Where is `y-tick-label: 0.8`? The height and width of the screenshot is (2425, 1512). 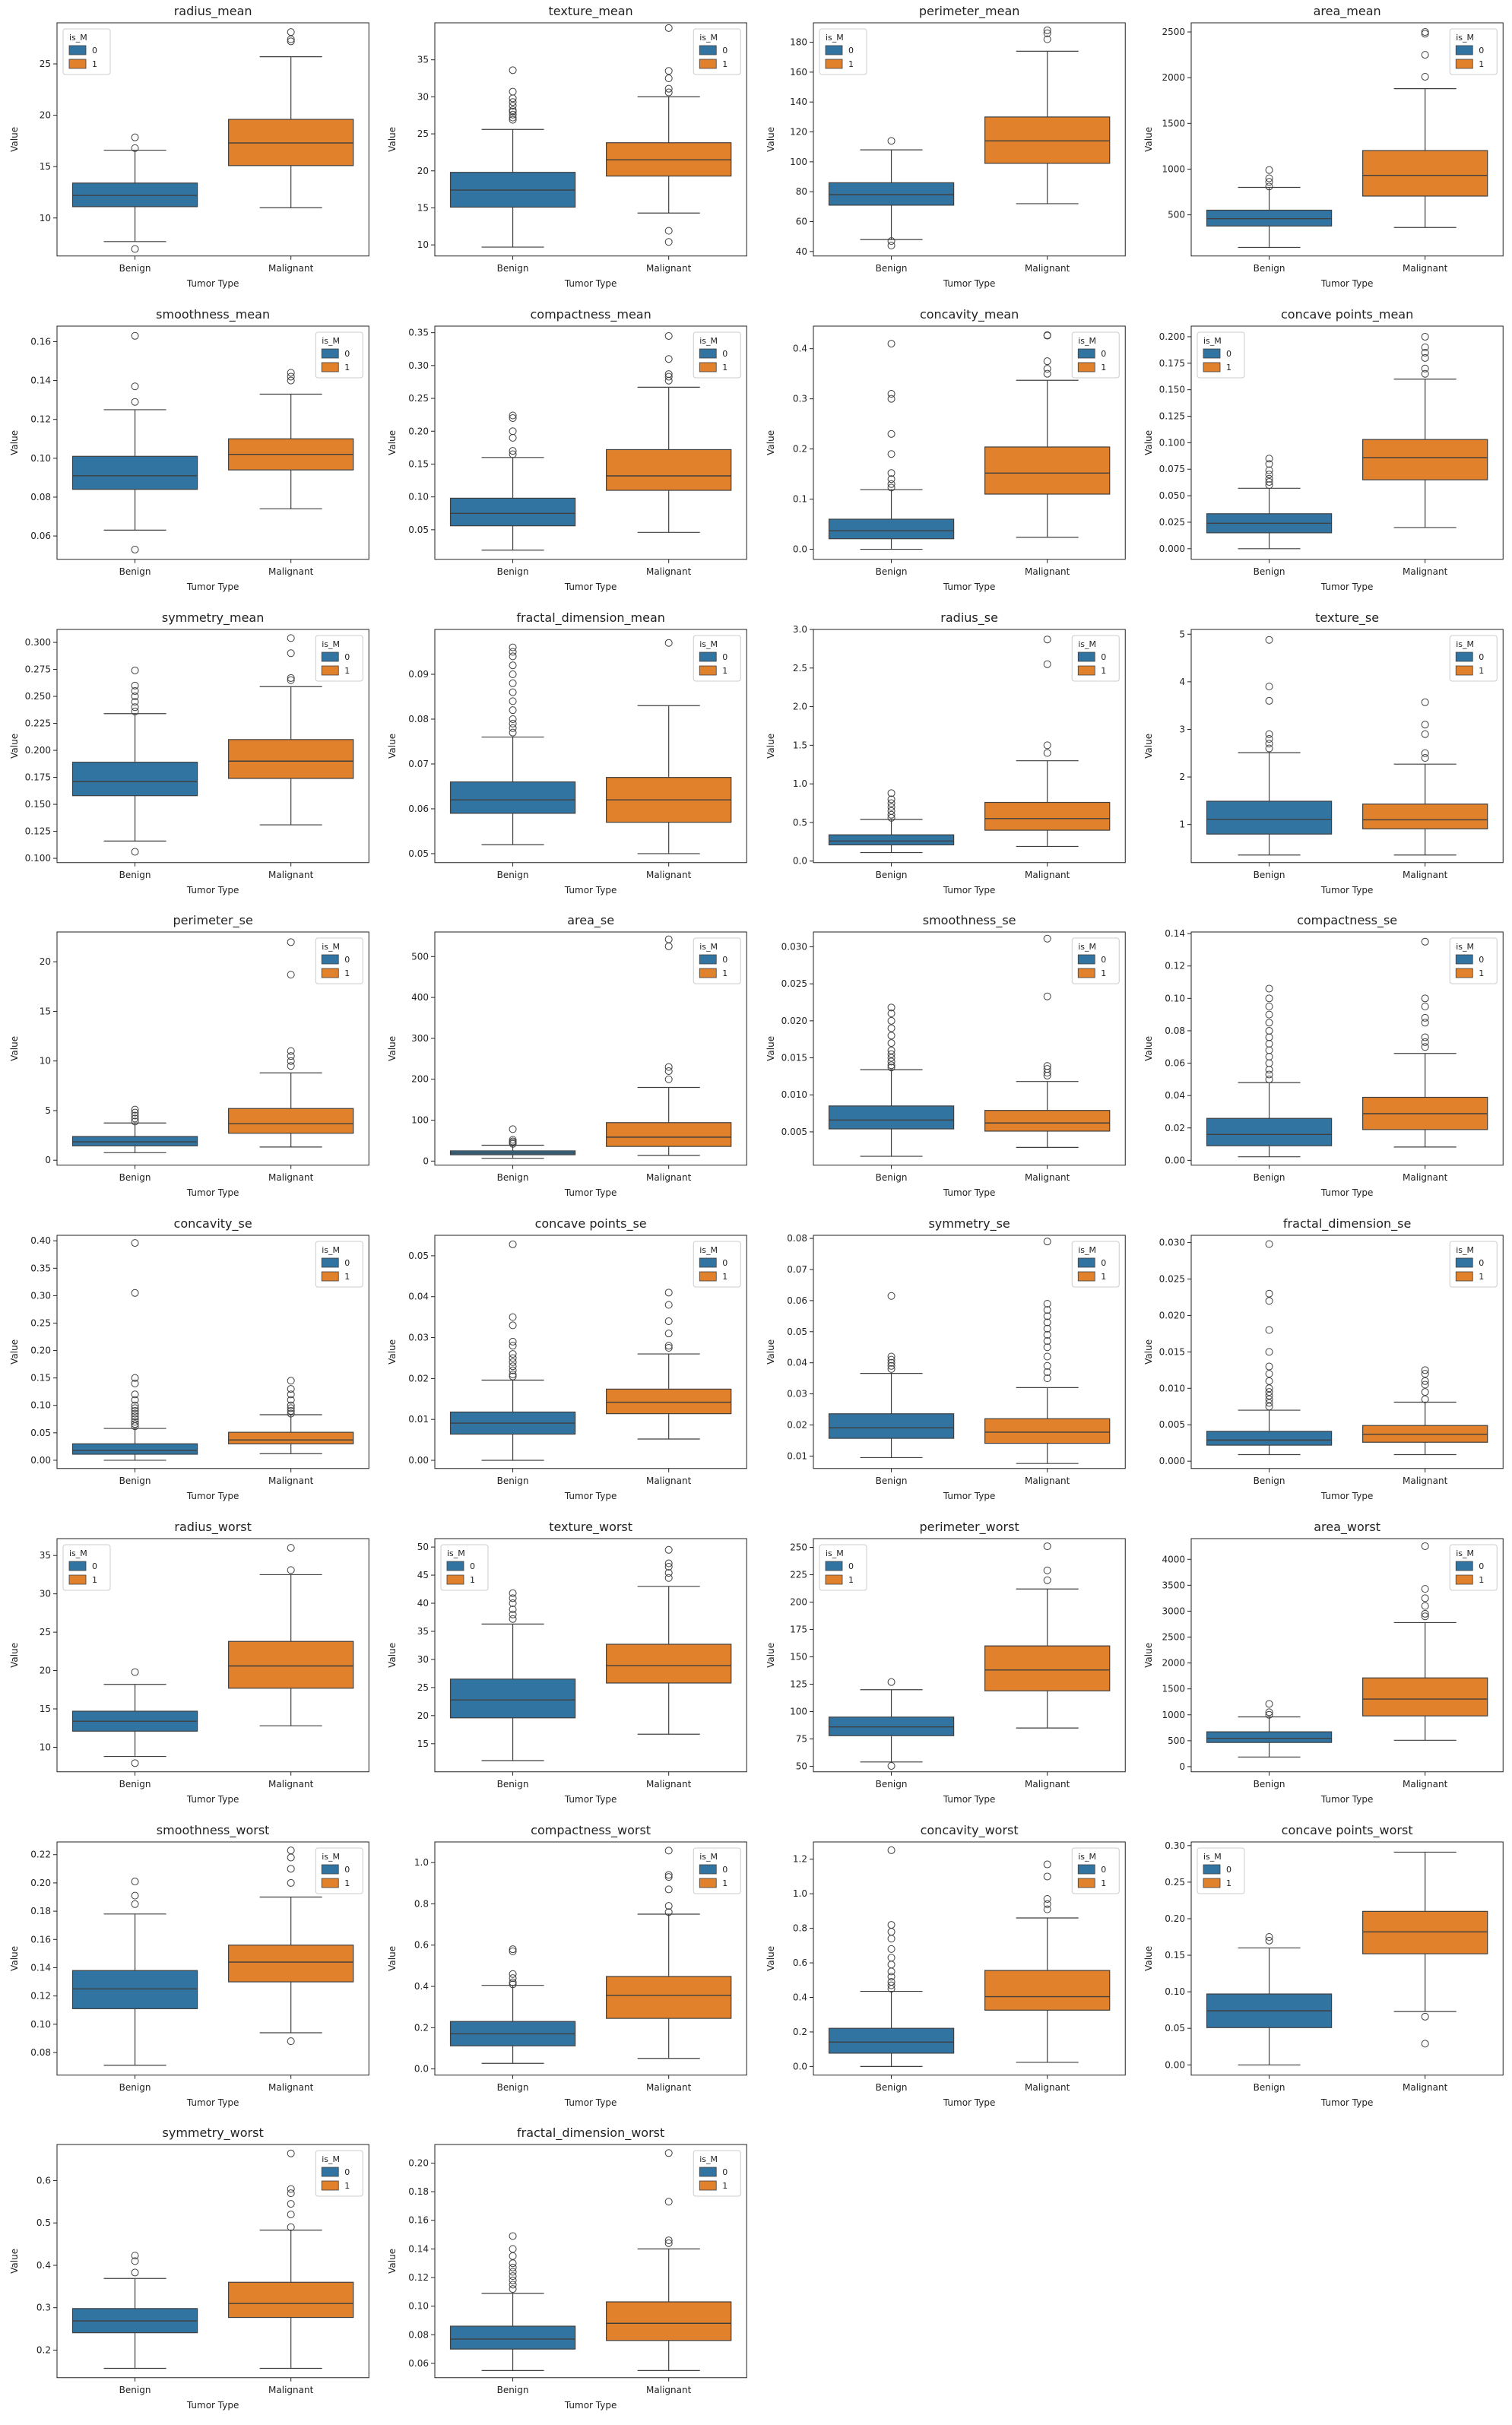 y-tick-label: 0.8 is located at coordinates (421, 1903).